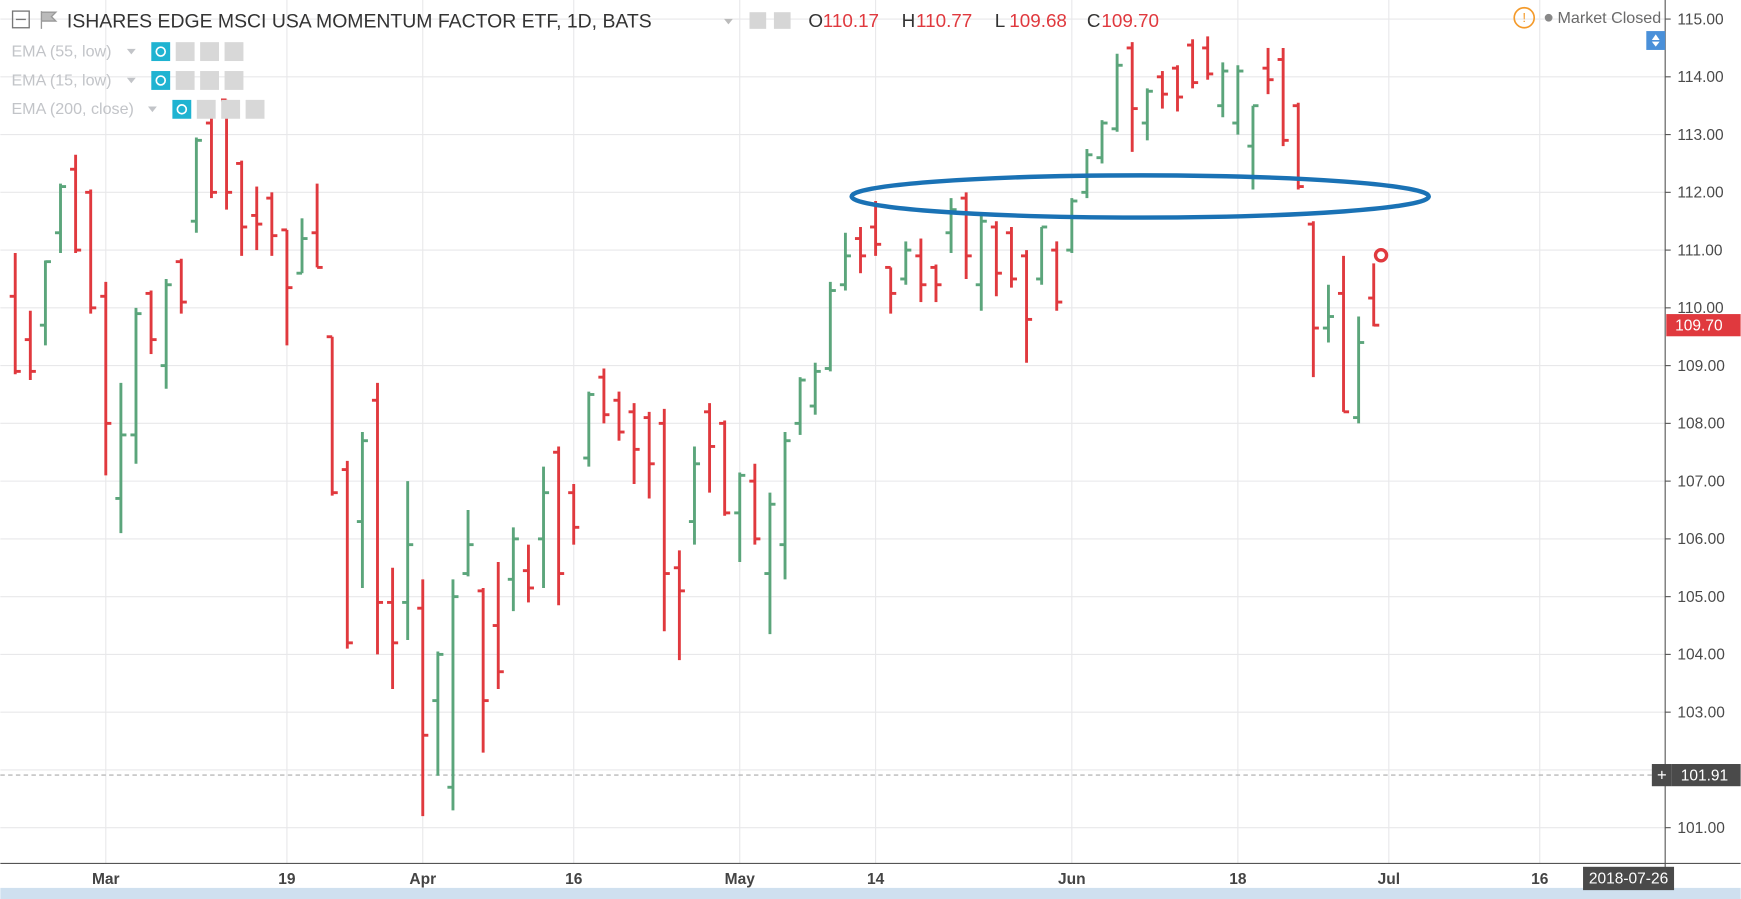  I want to click on crosshair-y-box, so click(1706, 775).